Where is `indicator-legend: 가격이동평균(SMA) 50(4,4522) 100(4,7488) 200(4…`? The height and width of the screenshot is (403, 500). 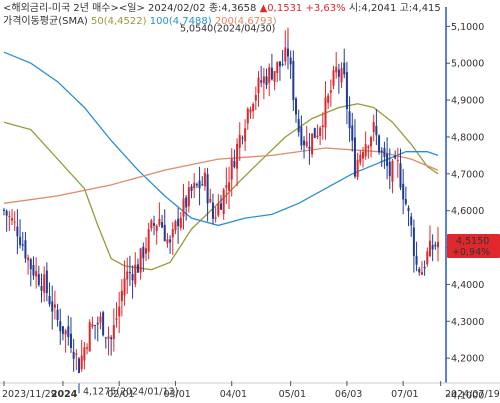 indicator-legend: 가격이동평균(SMA) 50(4,4522) 100(4,7488) 200(4… is located at coordinates (140, 20).